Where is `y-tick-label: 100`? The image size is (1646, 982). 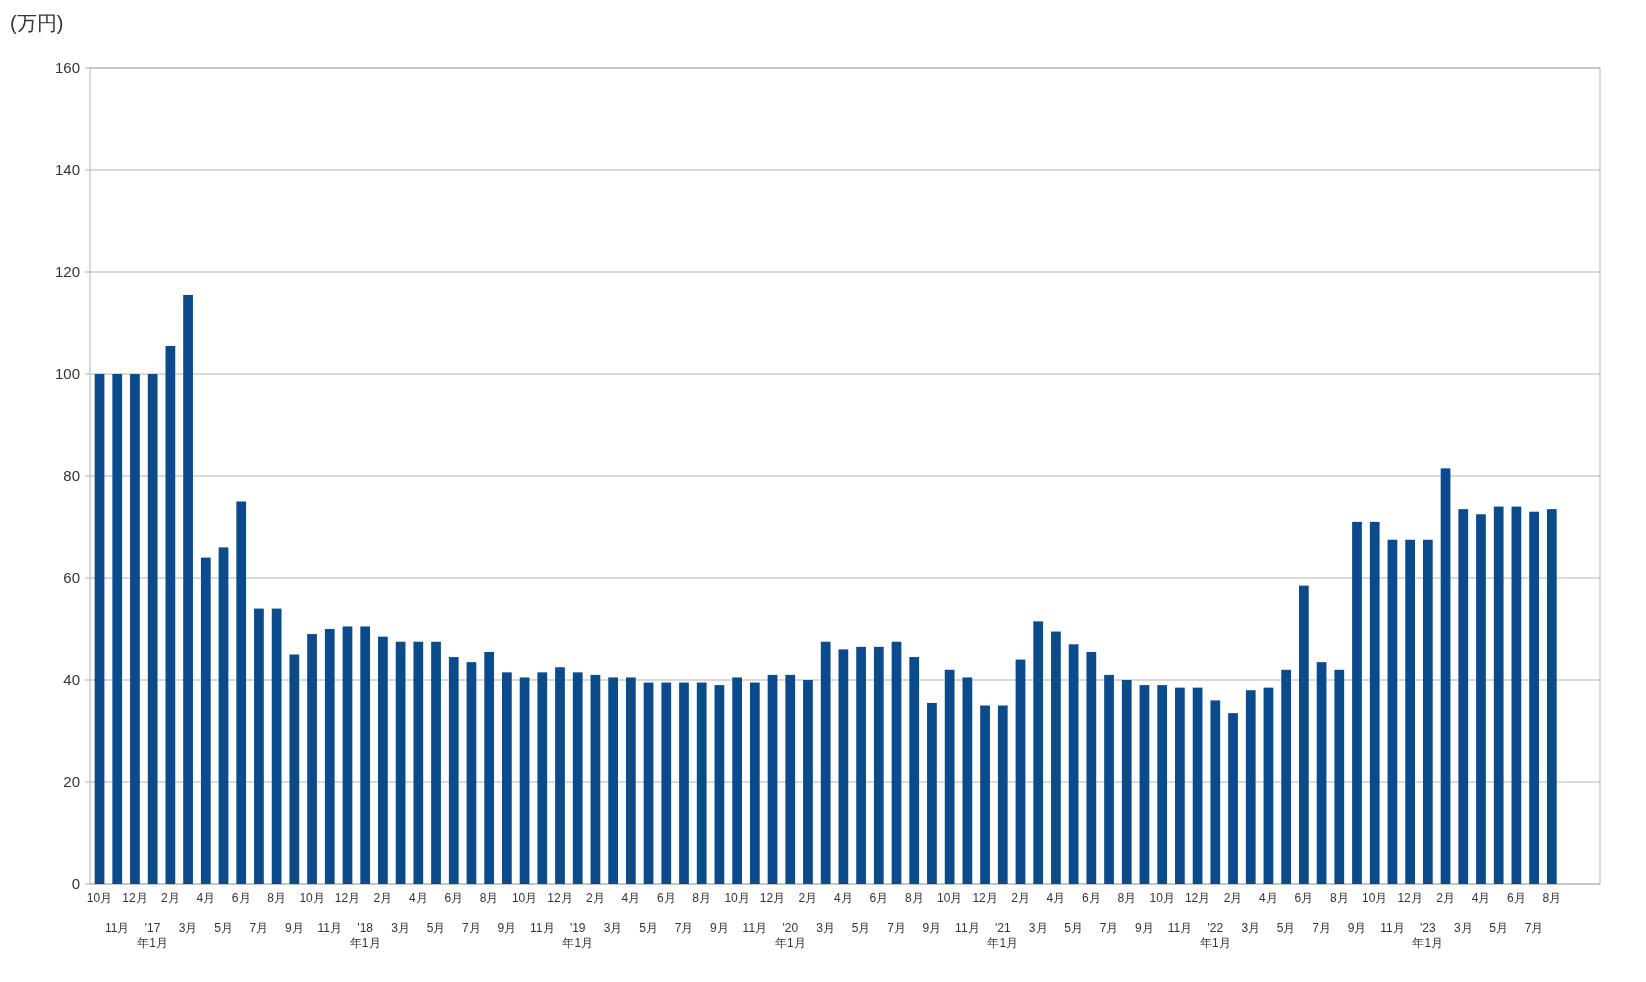 y-tick-label: 100 is located at coordinates (67, 373).